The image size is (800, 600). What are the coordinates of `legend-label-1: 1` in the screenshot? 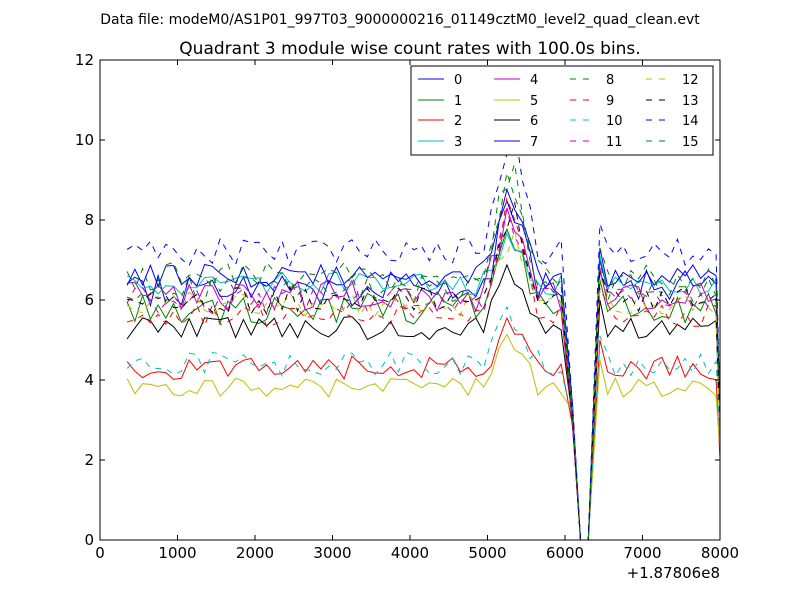 It's located at (458, 101).